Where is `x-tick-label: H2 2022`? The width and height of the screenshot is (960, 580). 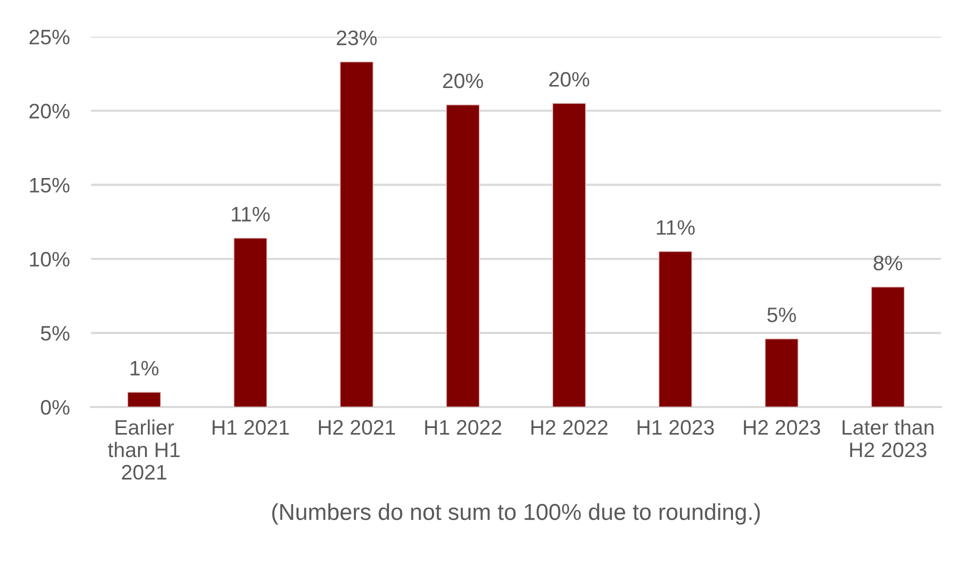 x-tick-label: H2 2022 is located at coordinates (569, 427).